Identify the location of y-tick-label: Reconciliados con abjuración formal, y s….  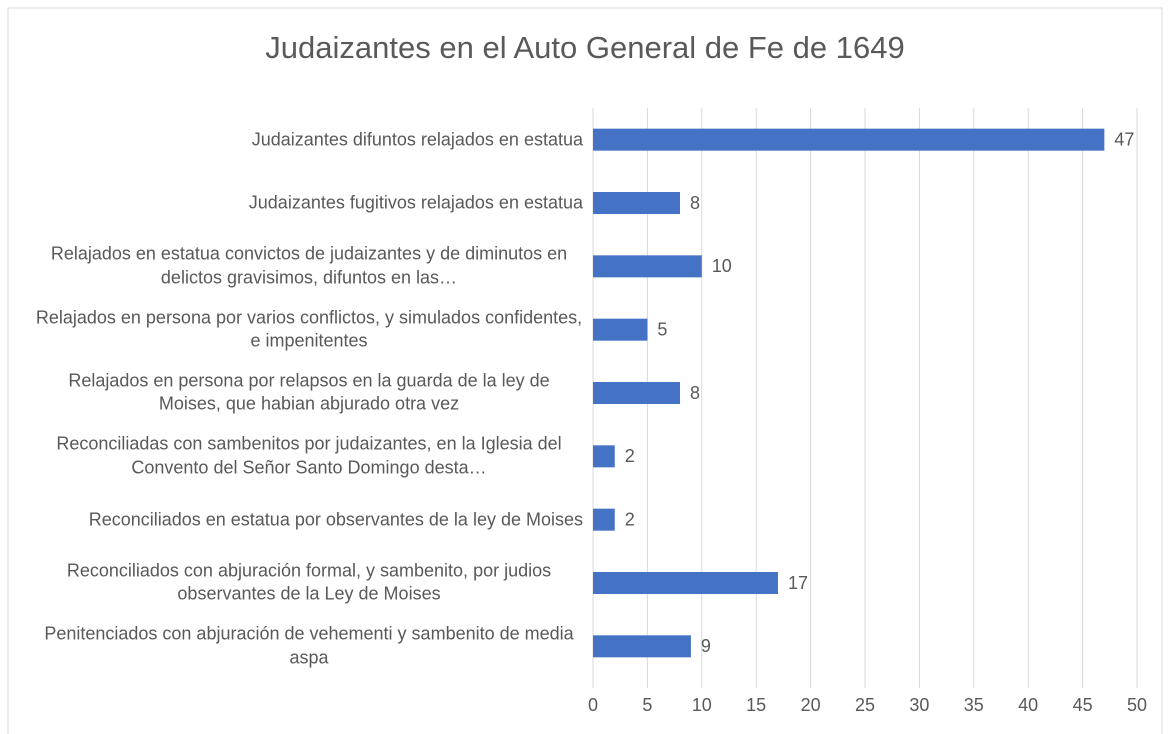
(309, 582).